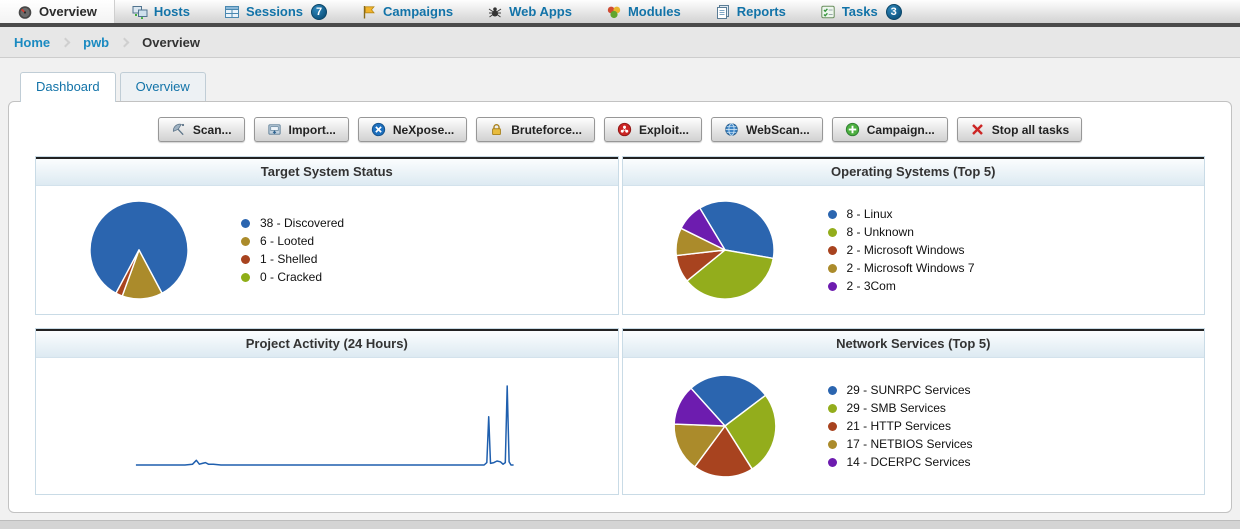 Image resolution: width=1240 pixels, height=529 pixels. What do you see at coordinates (901, 214) in the screenshot?
I see `legend-item: 8 - Linux` at bounding box center [901, 214].